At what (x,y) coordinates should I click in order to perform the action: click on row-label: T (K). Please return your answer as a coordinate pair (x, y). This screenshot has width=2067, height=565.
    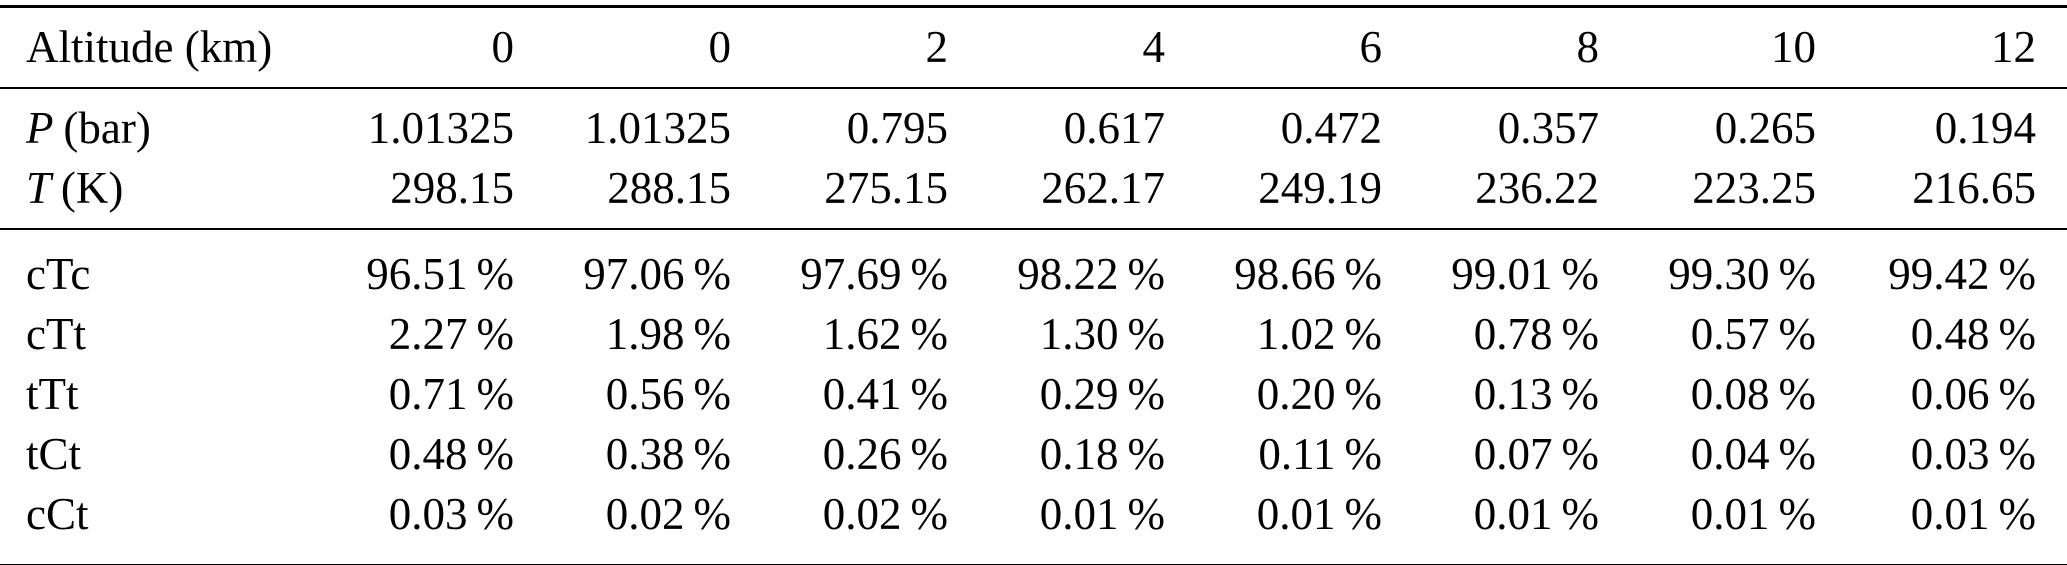
    Looking at the image, I should click on (148, 193).